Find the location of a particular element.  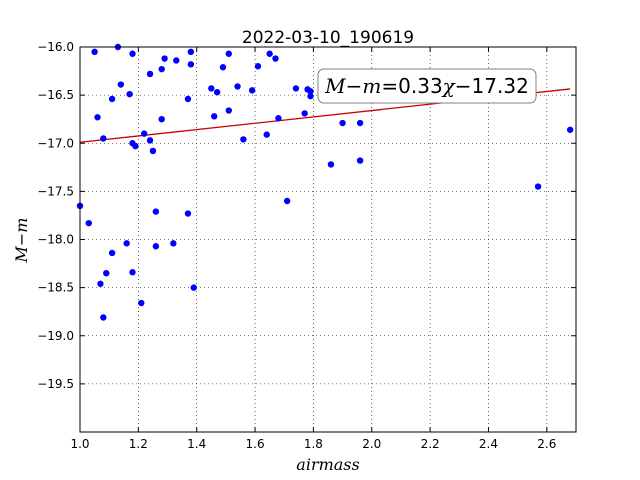

x-tick-label: 2.0 is located at coordinates (371, 444).